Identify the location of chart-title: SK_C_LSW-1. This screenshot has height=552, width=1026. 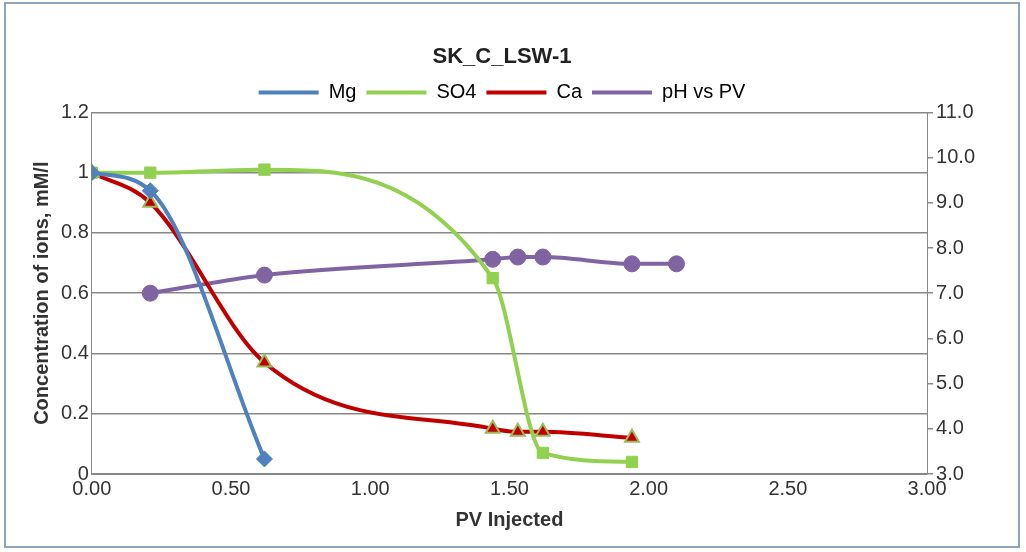
(502, 56).